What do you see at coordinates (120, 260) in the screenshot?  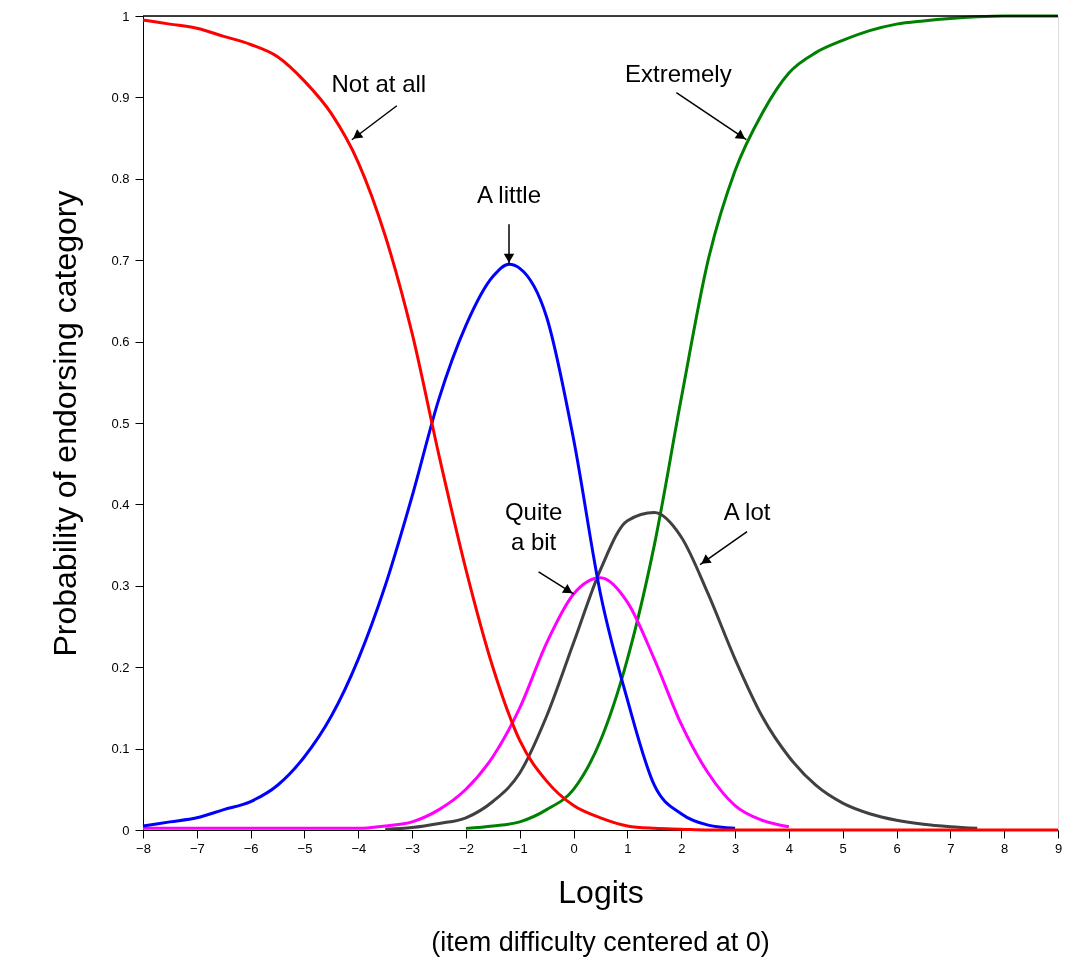 I see `y-tick-label: 0.7` at bounding box center [120, 260].